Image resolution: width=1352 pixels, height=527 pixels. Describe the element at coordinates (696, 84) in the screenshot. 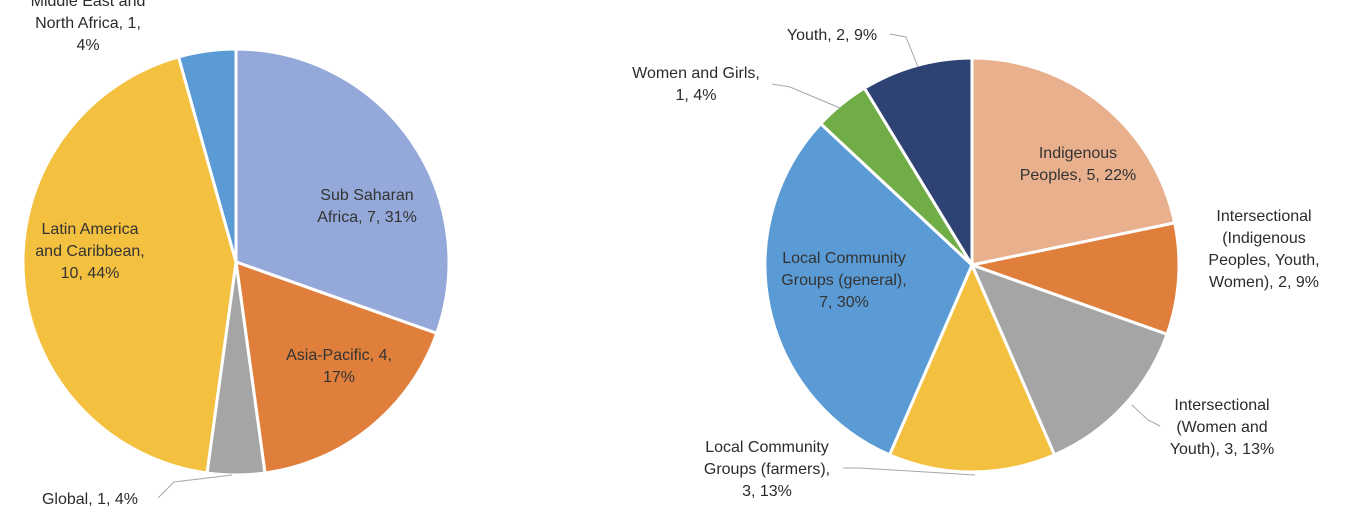

I see `data-label-women-and-girls: Women and Girls, 1, 4%` at that location.